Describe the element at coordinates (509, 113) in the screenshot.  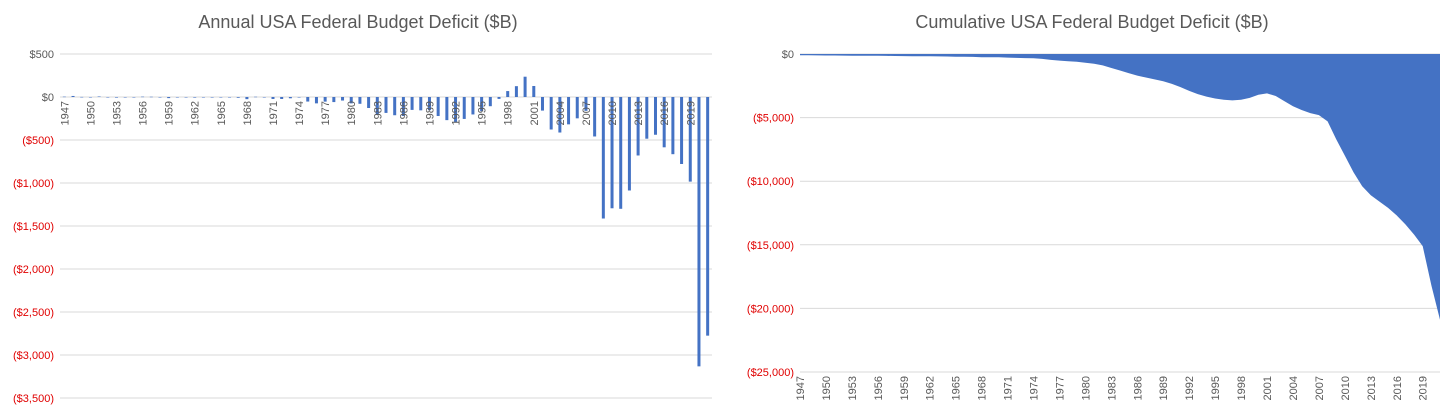
I see `annual-x-tick-label: 1998` at that location.